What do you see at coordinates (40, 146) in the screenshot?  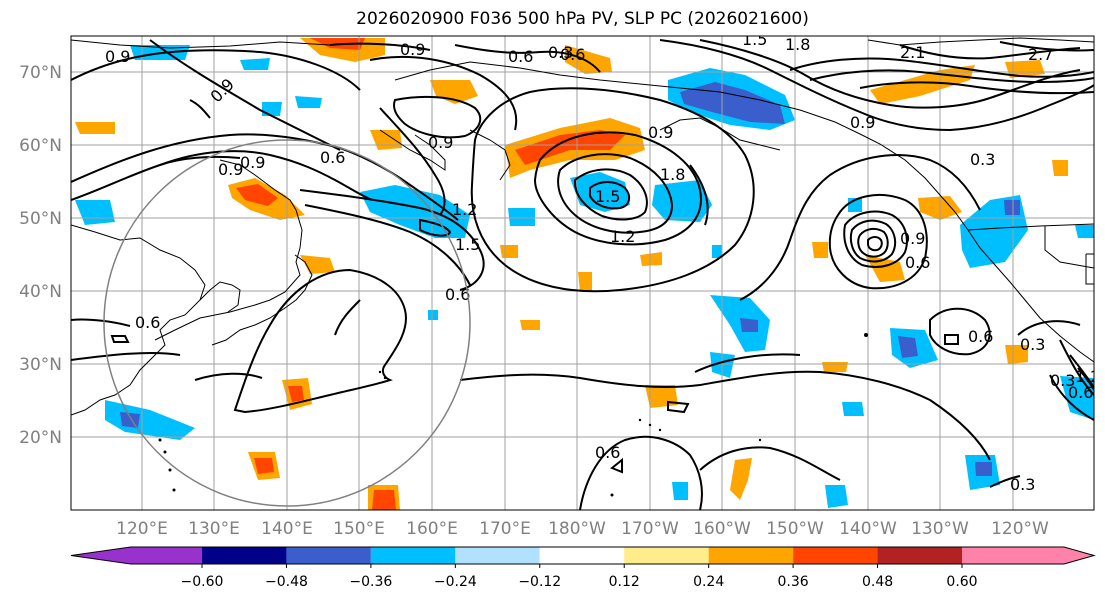 I see `lat-label: 60°N` at bounding box center [40, 146].